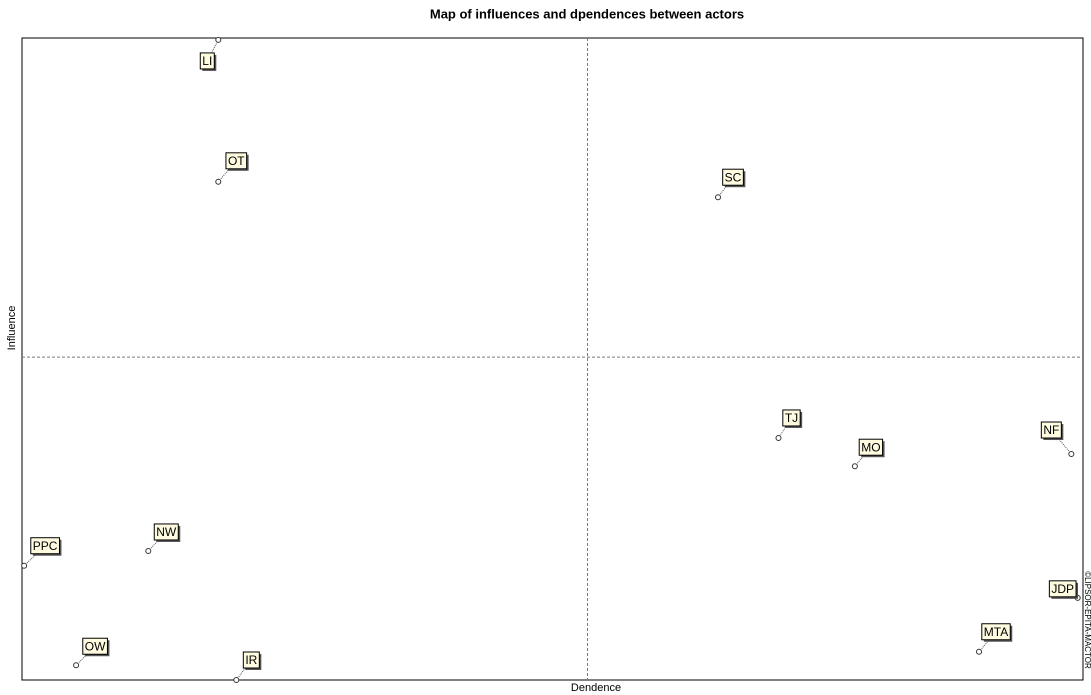  I want to click on point-label: SC, so click(733, 177).